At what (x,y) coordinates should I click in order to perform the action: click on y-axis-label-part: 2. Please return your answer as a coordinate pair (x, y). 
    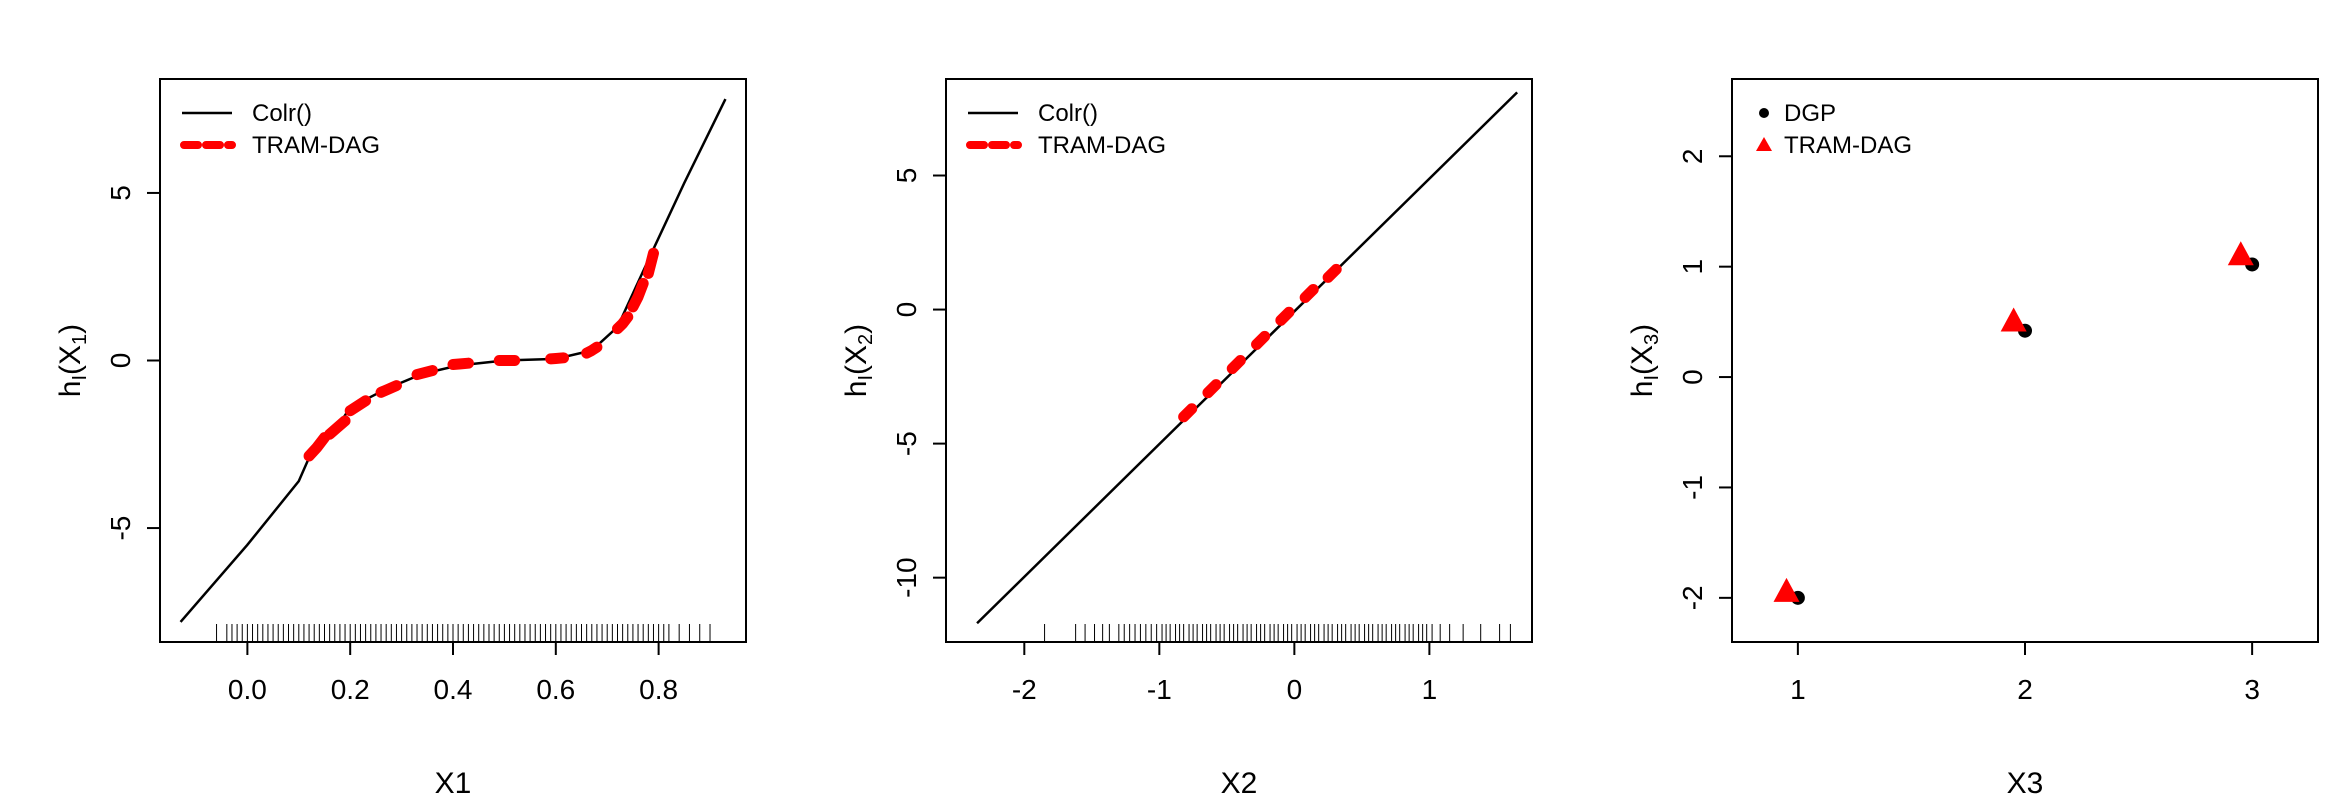
    Looking at the image, I should click on (866, 339).